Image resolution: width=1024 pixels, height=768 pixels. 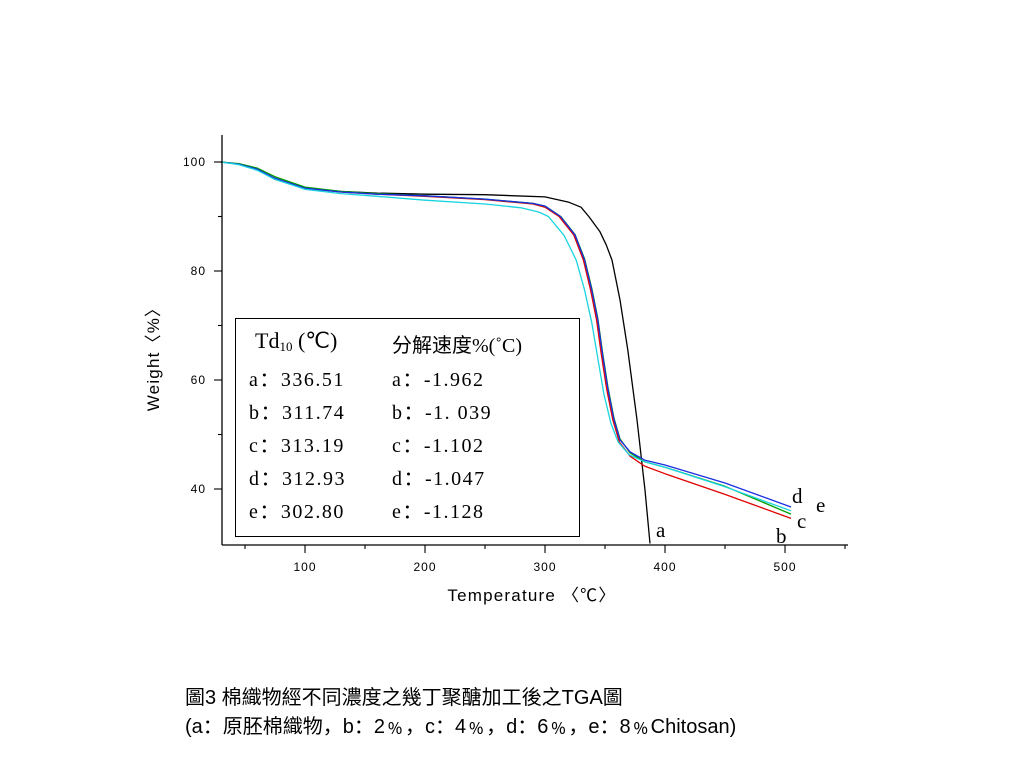 I want to click on x-tick-label: 500, so click(x=784, y=567).